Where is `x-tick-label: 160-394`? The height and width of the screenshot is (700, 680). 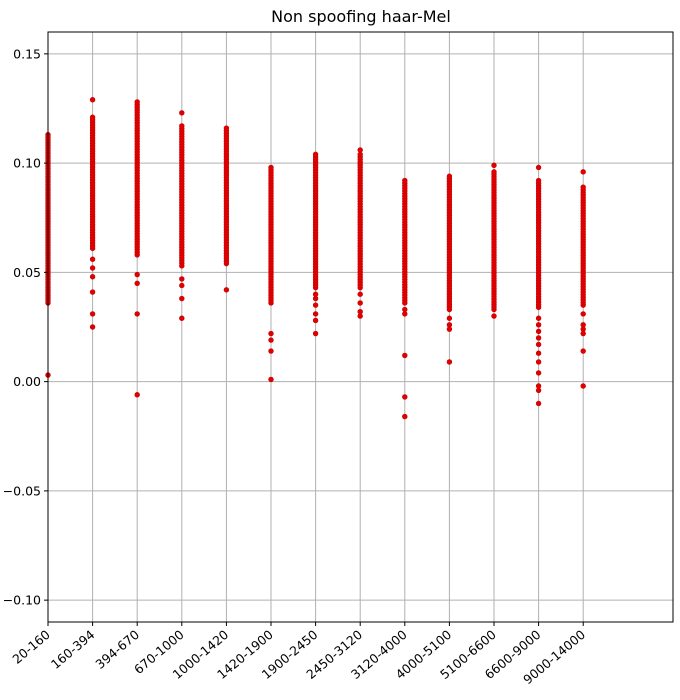 x-tick-label: 160-394 is located at coordinates (73, 649).